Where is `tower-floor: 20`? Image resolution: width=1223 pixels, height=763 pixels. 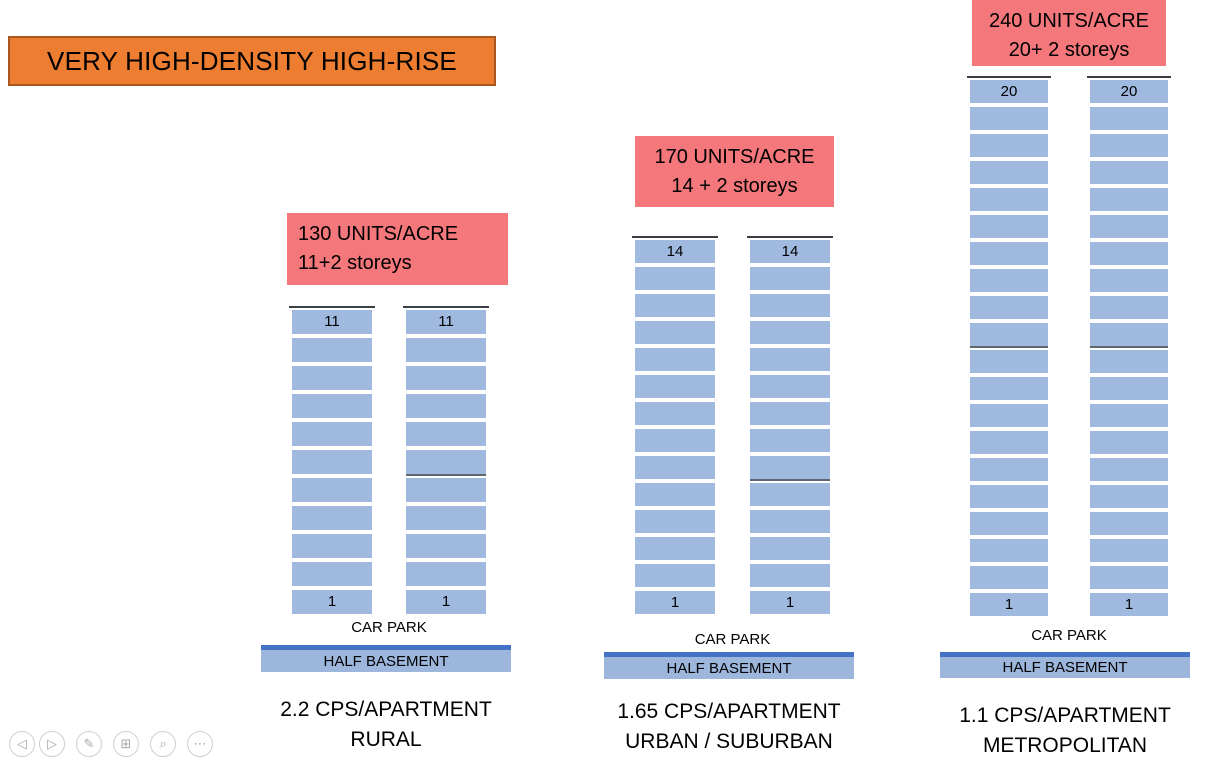
tower-floor: 20 is located at coordinates (1009, 91).